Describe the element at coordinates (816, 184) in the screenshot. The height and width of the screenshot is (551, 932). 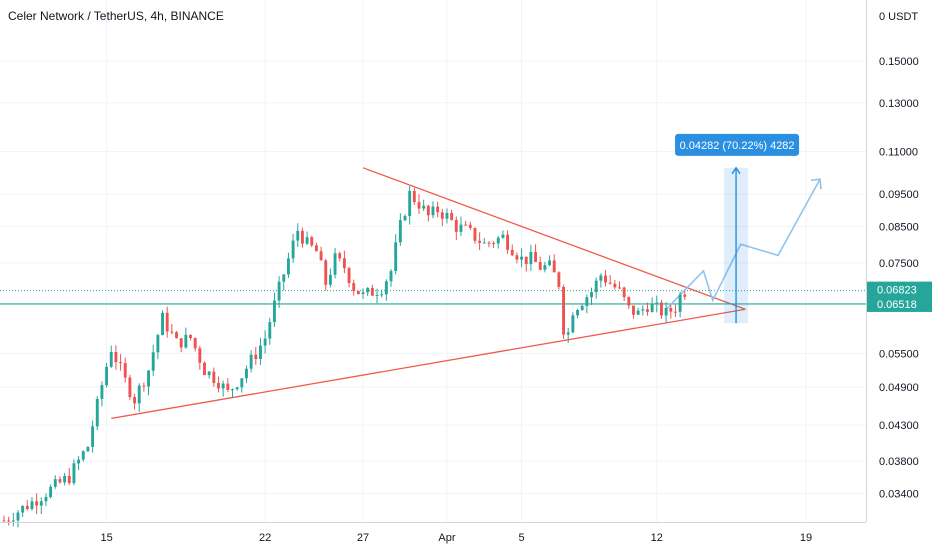
I see `projection-arrowhead` at that location.